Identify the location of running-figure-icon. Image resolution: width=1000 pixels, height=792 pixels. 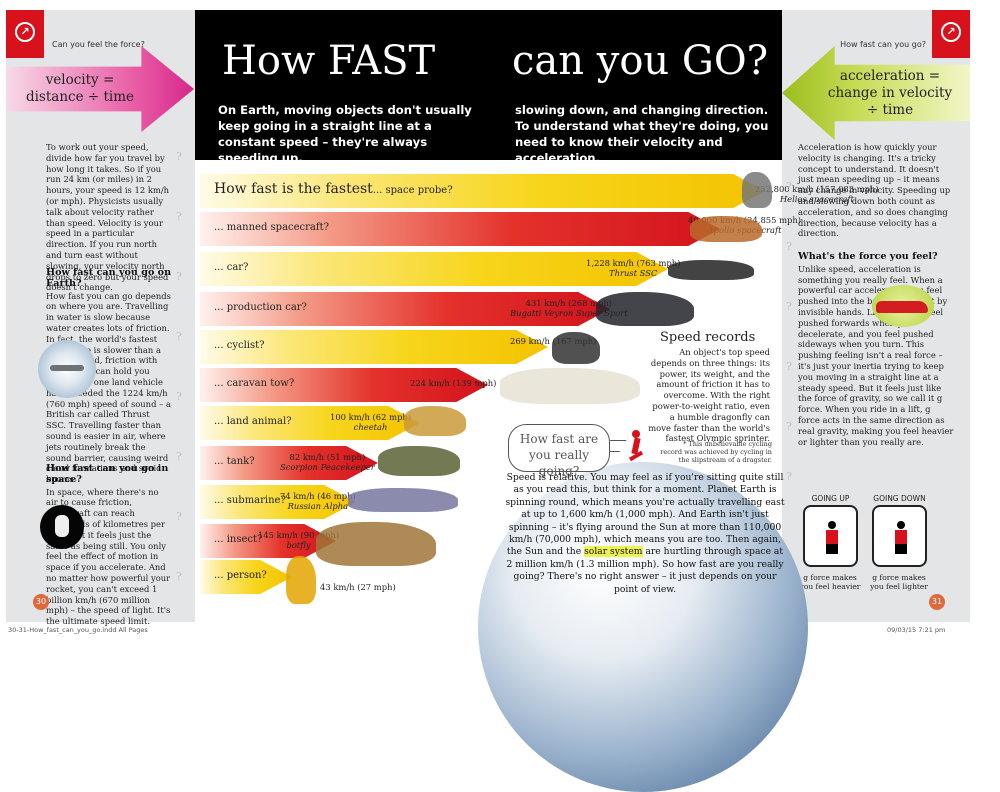
(636, 448).